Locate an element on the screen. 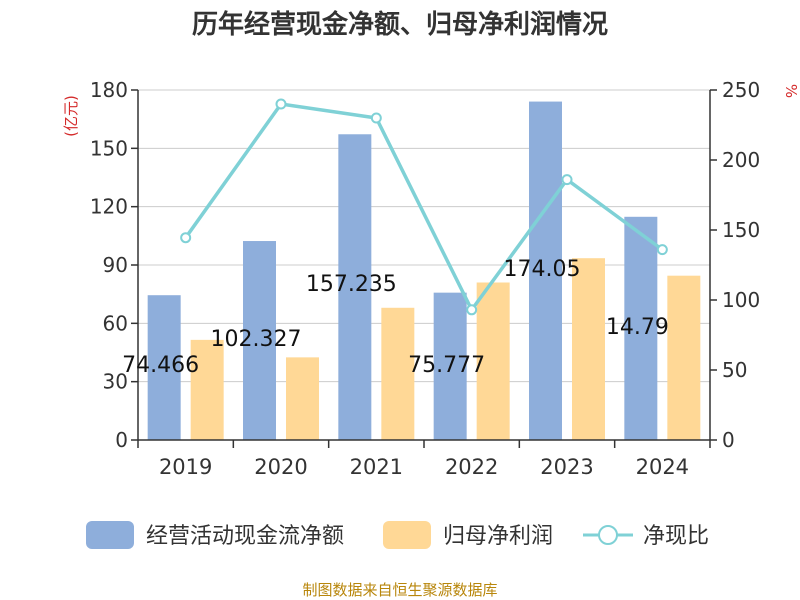  right-tick-label: 250 is located at coordinates (741, 90).